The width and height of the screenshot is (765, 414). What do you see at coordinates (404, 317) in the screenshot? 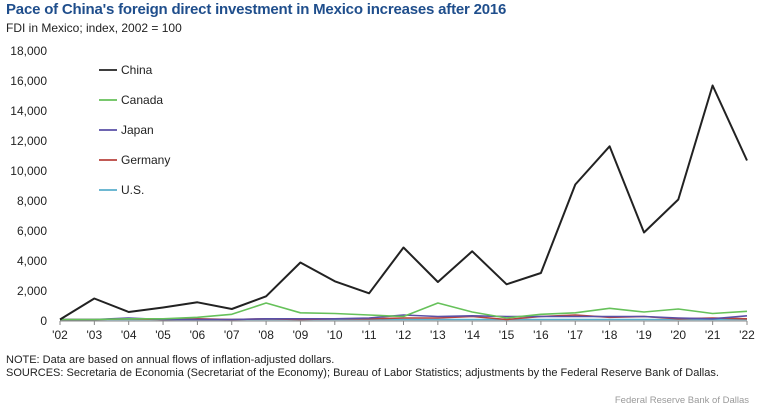
I see `series-line-japan` at bounding box center [404, 317].